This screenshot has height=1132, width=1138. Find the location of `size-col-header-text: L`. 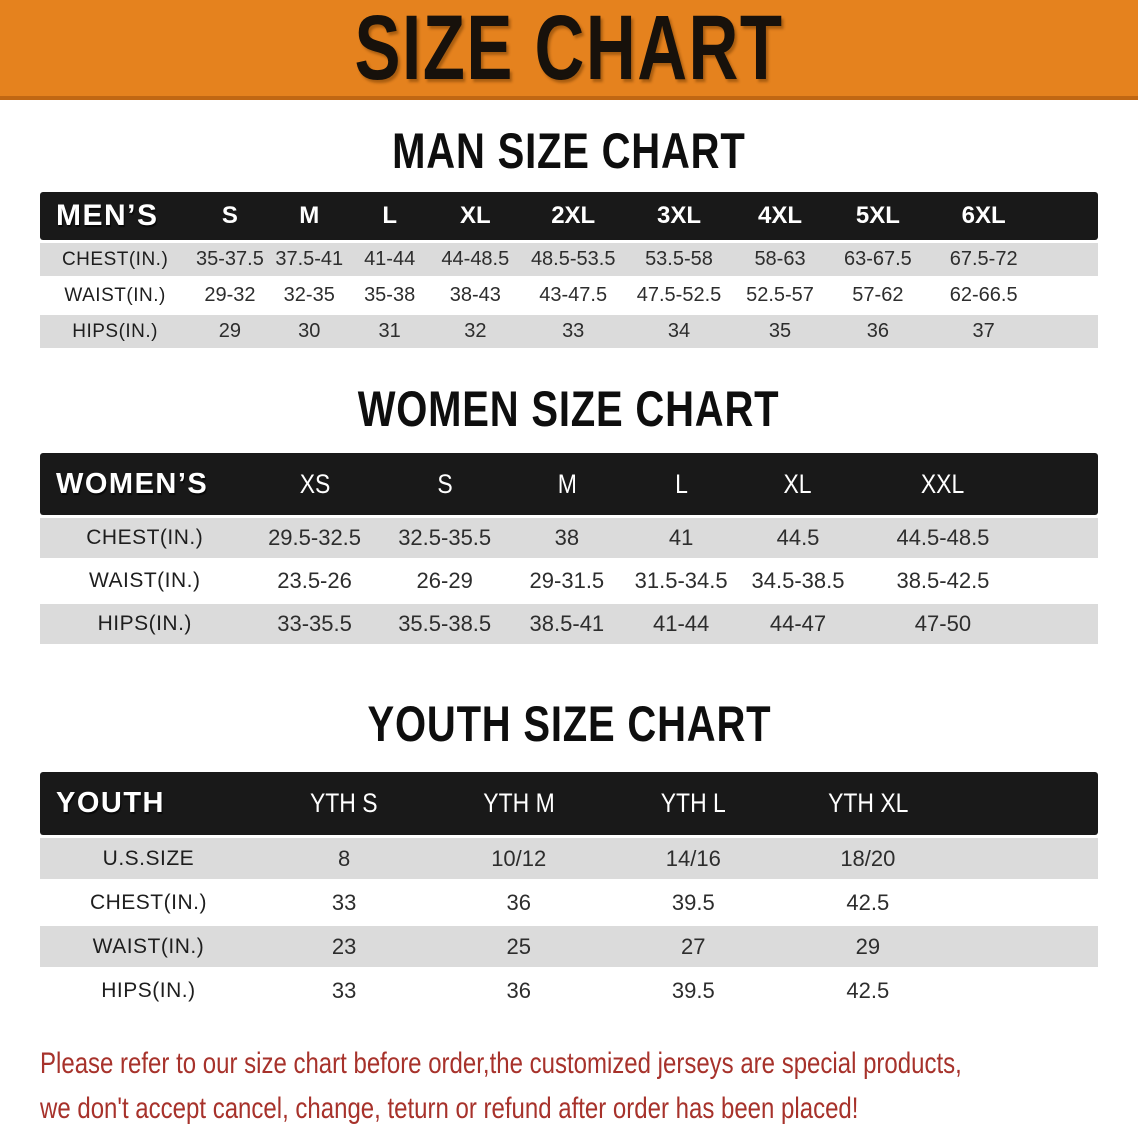

size-col-header-text: L is located at coordinates (681, 483).